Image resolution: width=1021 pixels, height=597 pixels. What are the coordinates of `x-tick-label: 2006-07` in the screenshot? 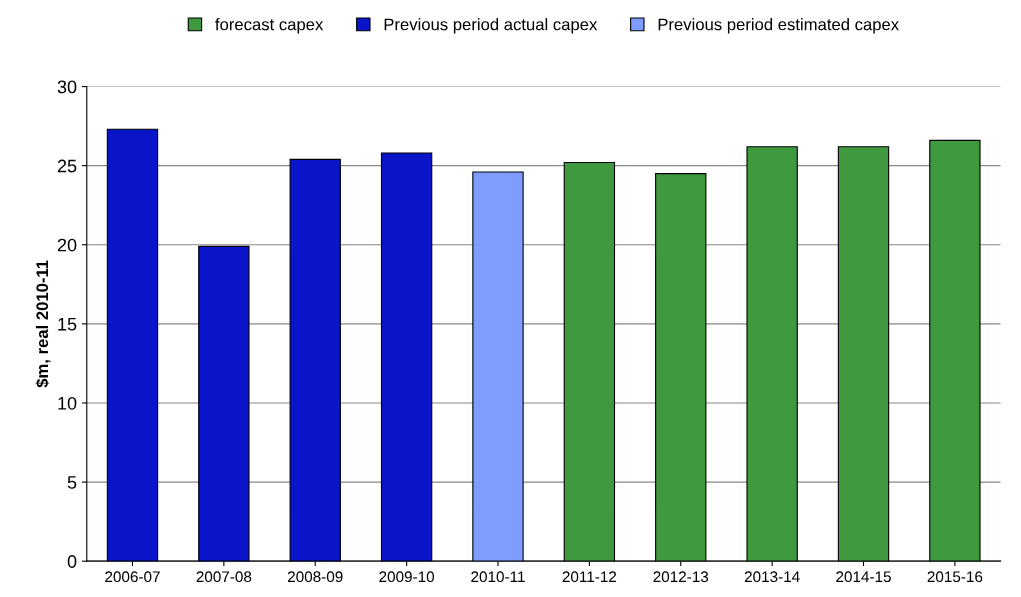 It's located at (132, 577).